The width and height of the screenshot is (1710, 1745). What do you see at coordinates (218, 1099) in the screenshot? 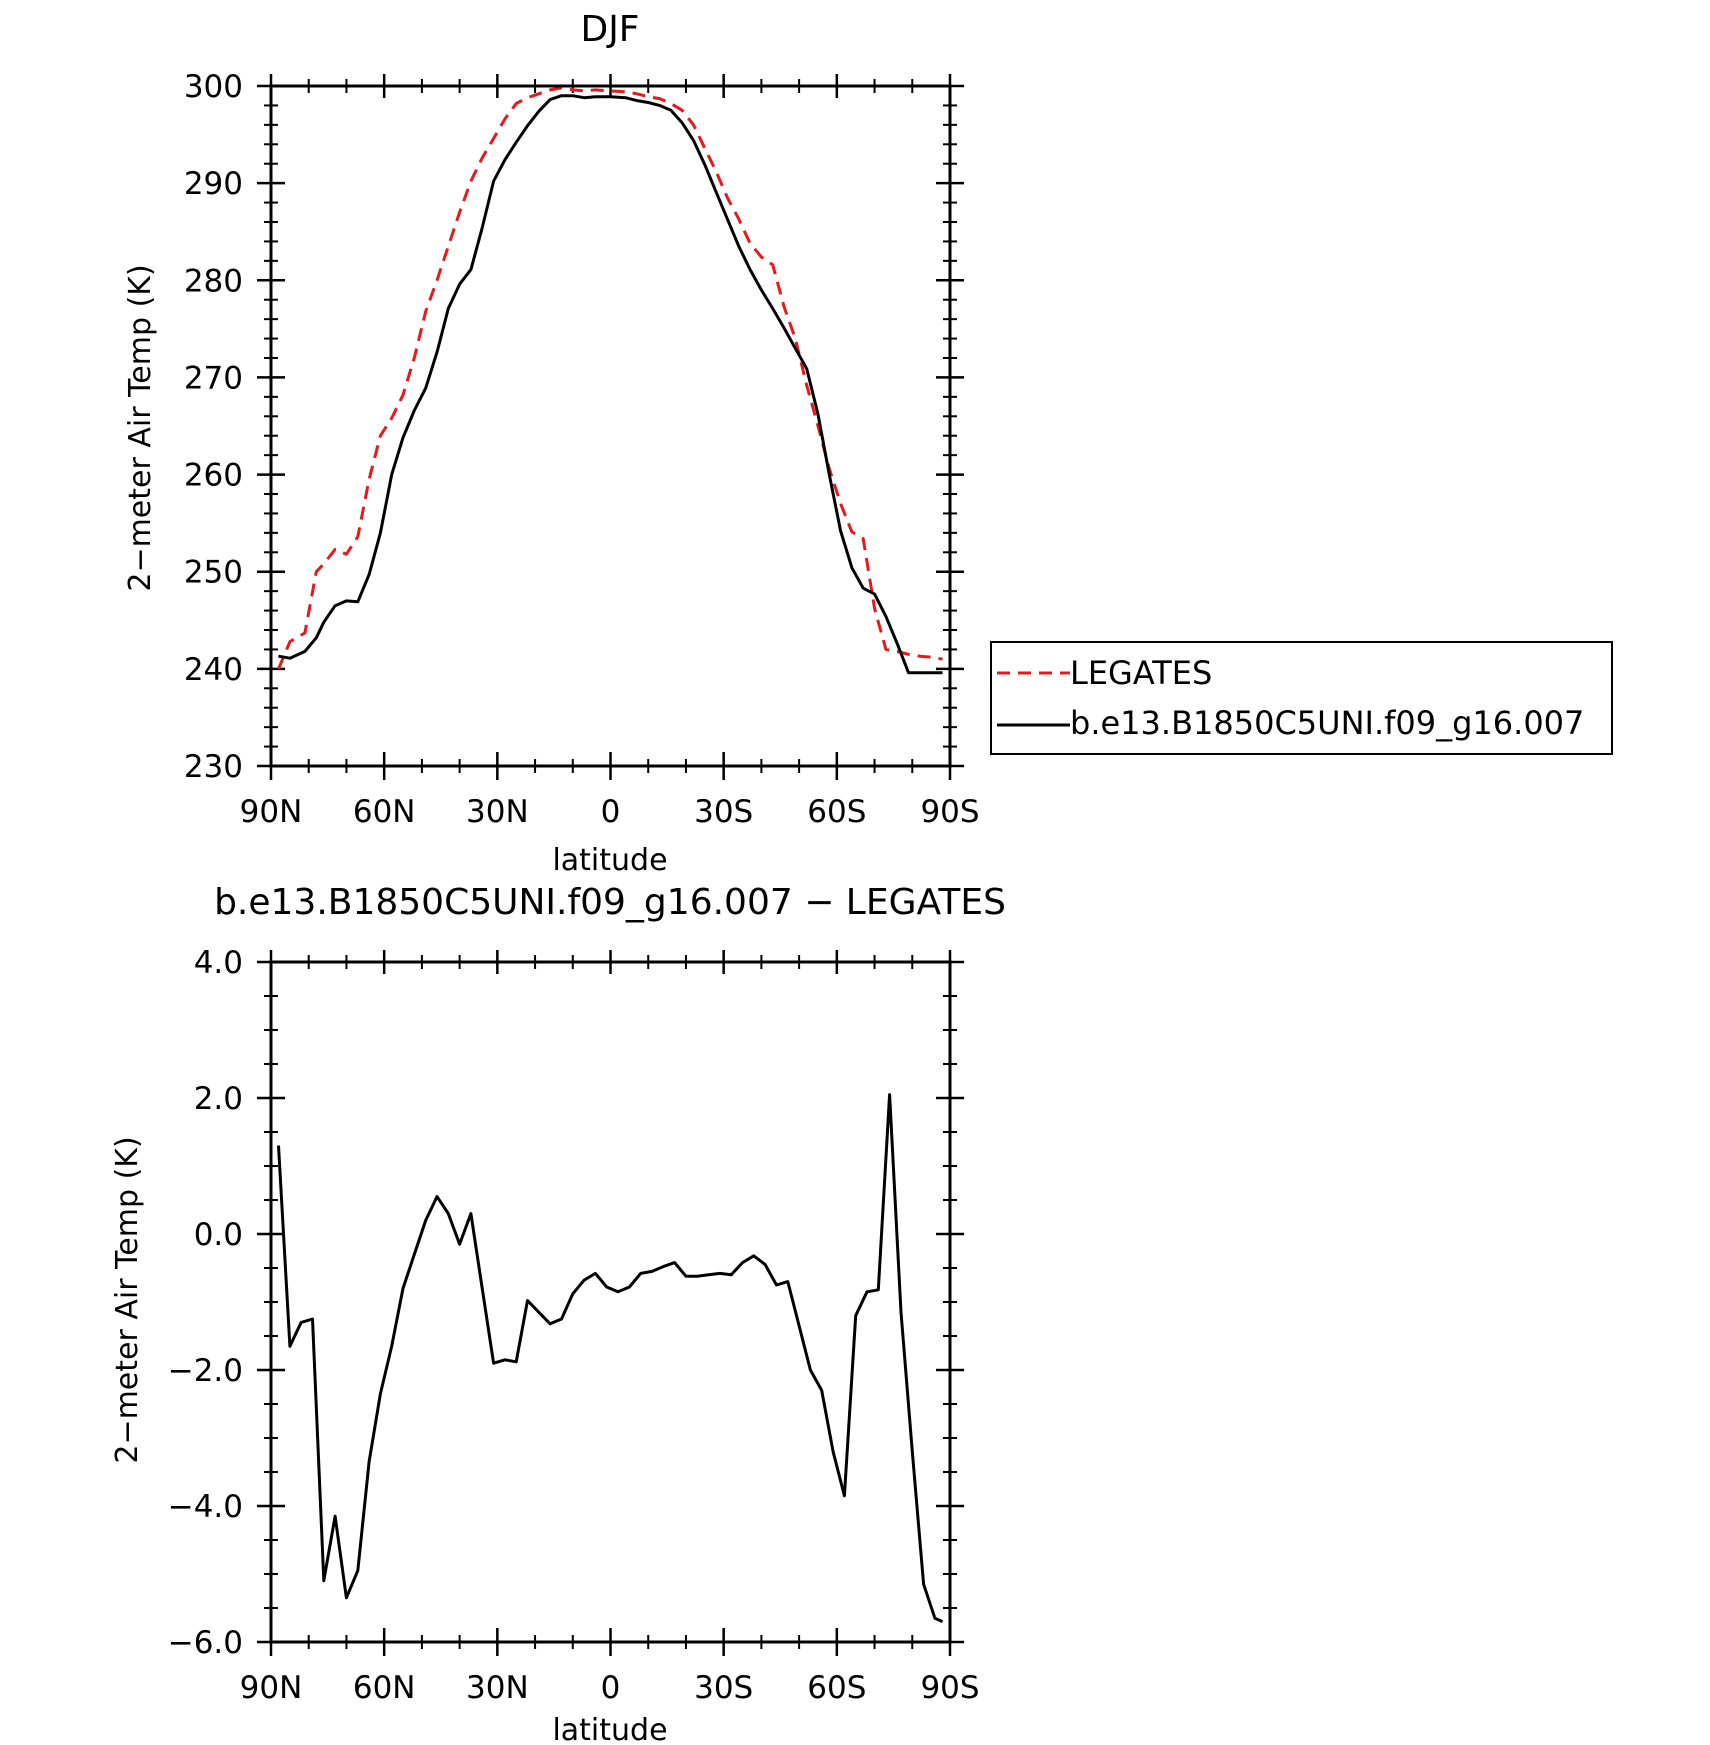
I see `y-tick-label: 2.0` at bounding box center [218, 1099].